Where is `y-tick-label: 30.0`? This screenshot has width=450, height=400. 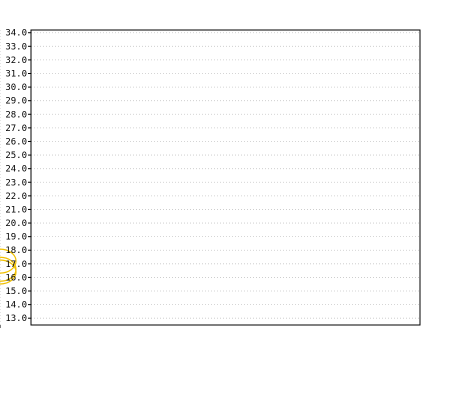 y-tick-label: 30.0 is located at coordinates (16, 88).